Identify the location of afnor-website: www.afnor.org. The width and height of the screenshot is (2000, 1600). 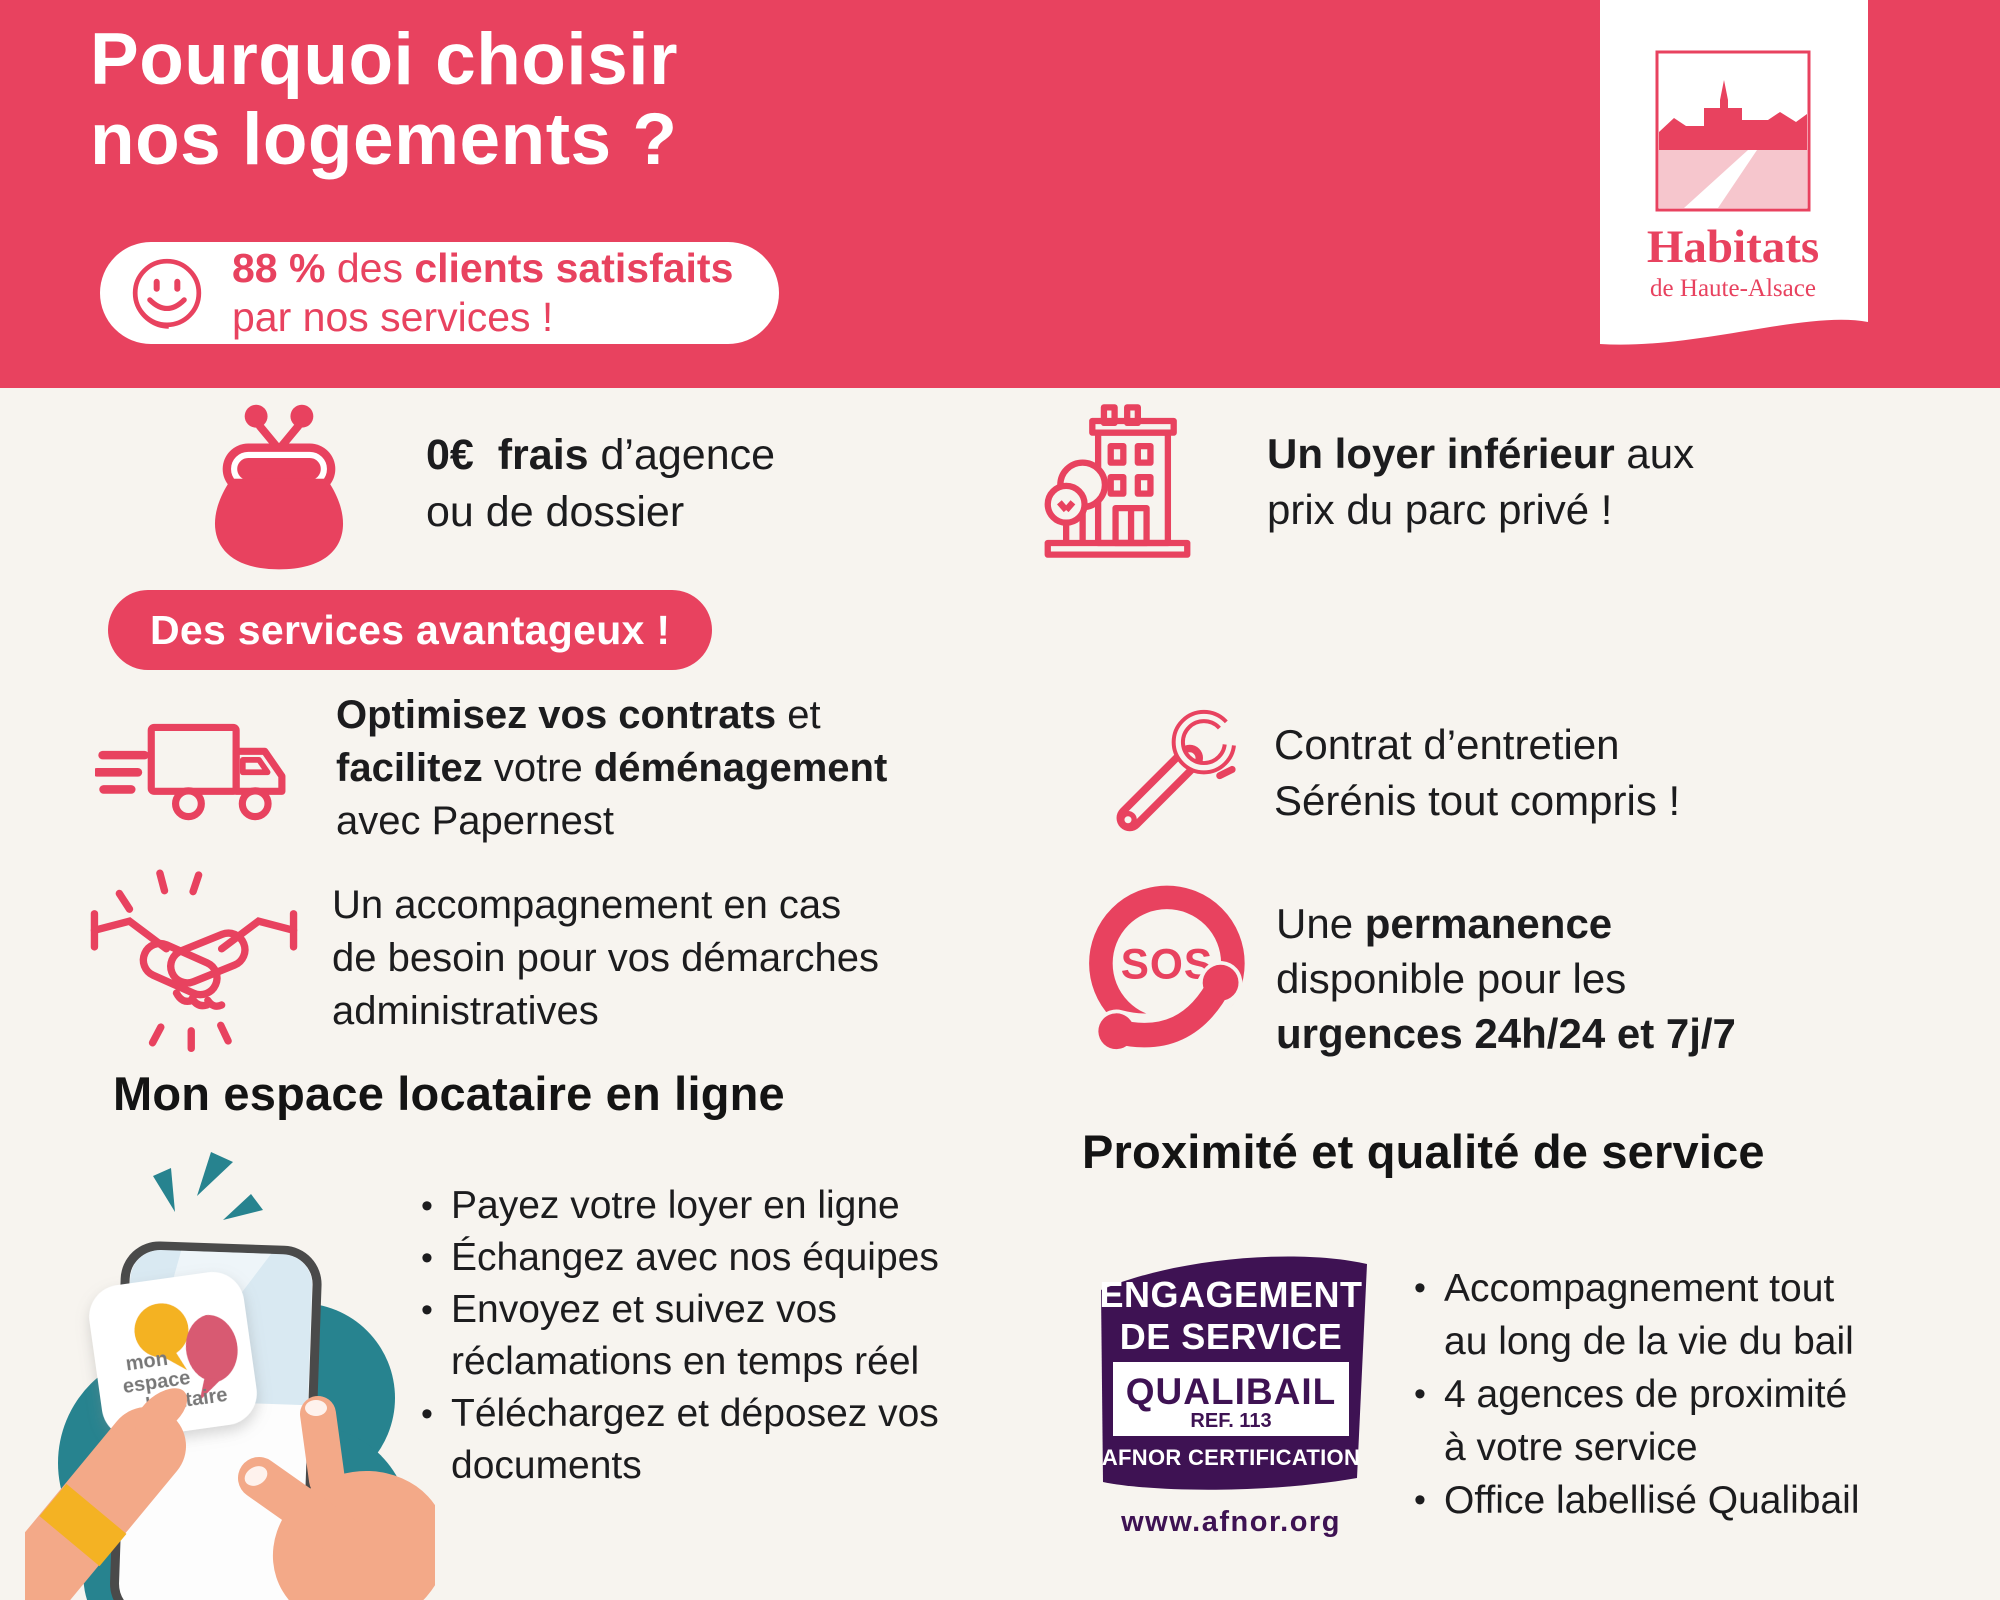
(1231, 1522).